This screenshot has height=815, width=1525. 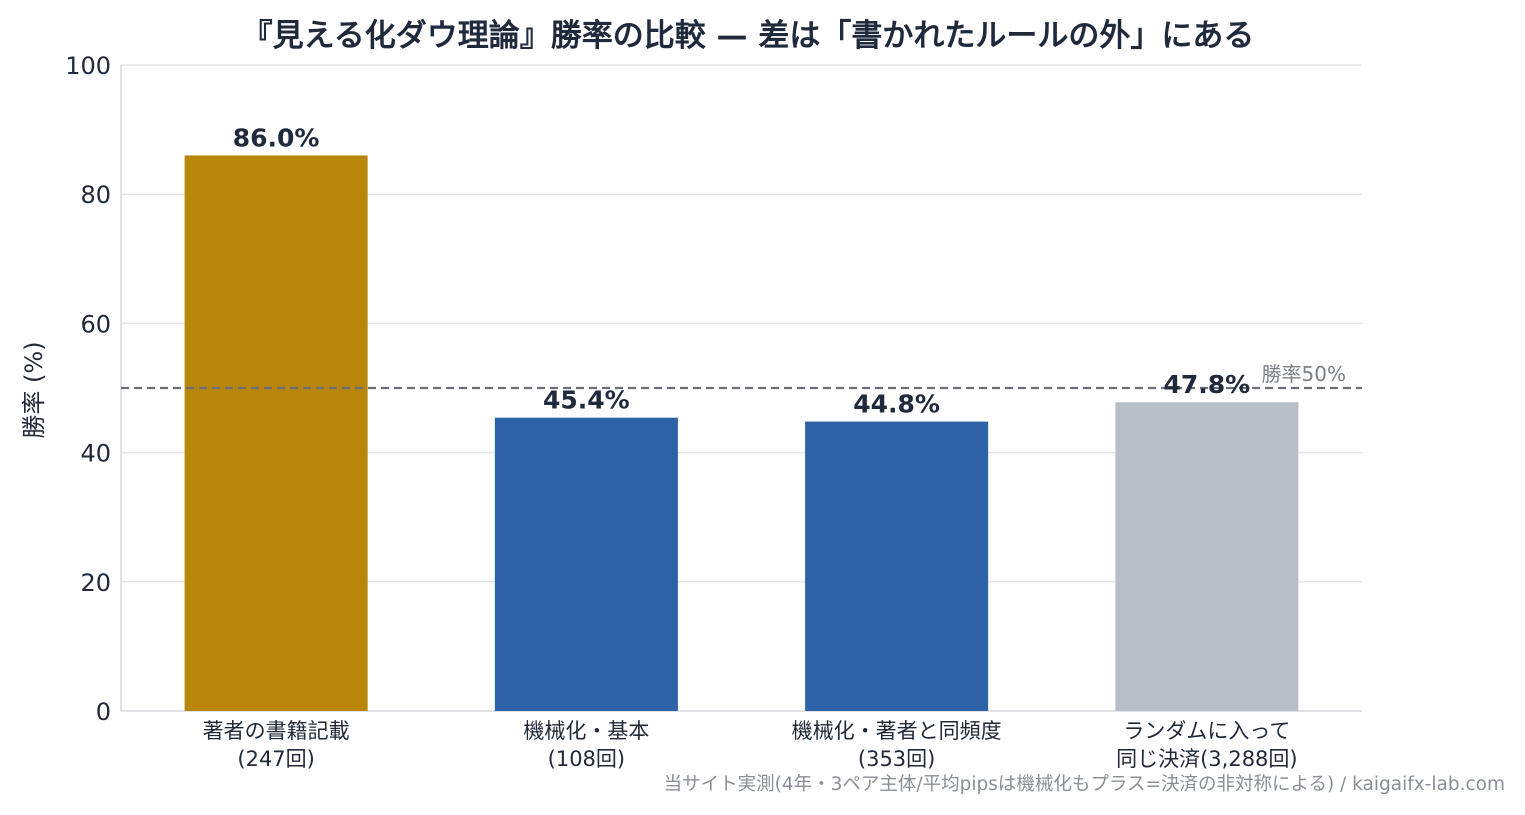 What do you see at coordinates (897, 731) in the screenshot?
I see `x-tick-label: 機械化・著者と同頻度` at bounding box center [897, 731].